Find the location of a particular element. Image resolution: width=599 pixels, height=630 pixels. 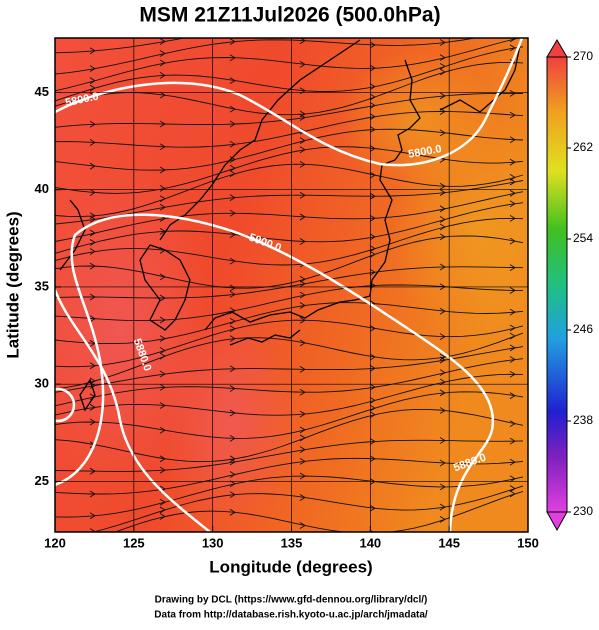

colorbar-tick-label: 262 is located at coordinates (583, 147).